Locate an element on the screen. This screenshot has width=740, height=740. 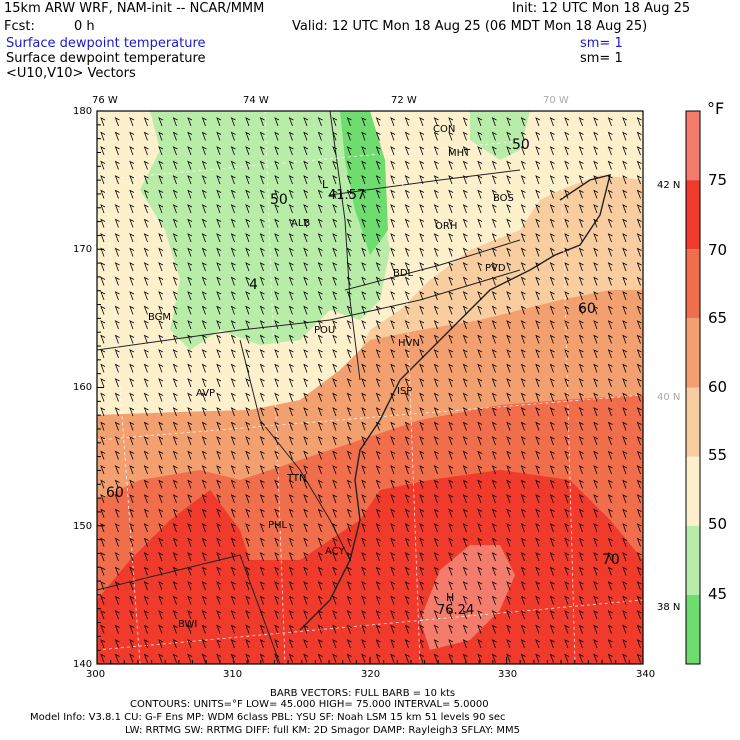
colorbar-swatch is located at coordinates (693, 353).